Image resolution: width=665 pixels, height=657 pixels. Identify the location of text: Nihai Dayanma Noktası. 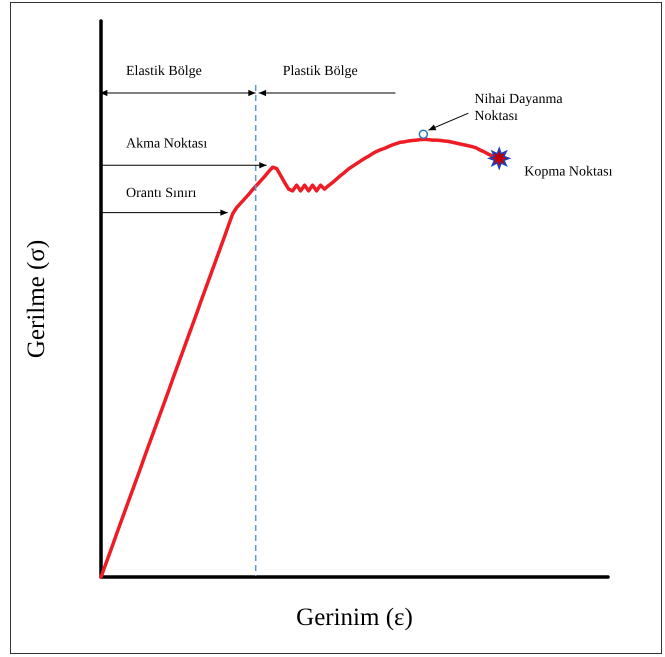
(519, 108).